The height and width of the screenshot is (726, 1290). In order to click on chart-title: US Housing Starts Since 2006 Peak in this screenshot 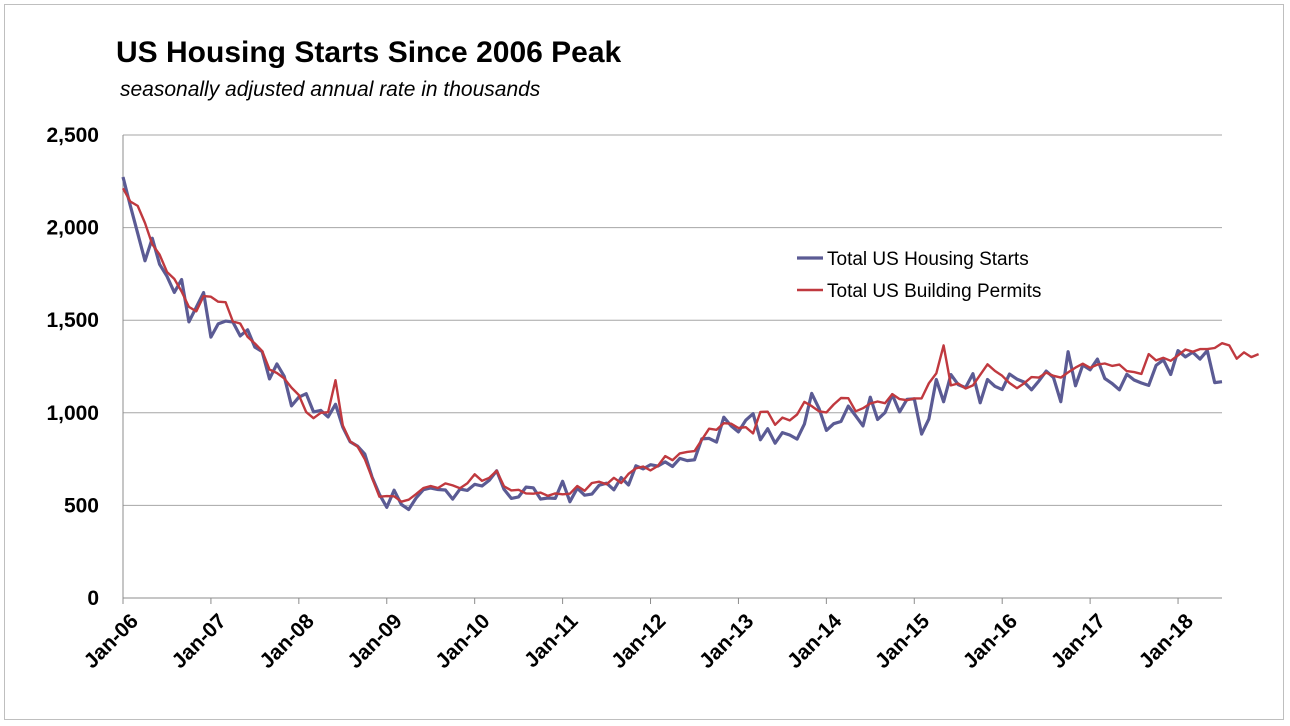, I will do `click(369, 52)`.